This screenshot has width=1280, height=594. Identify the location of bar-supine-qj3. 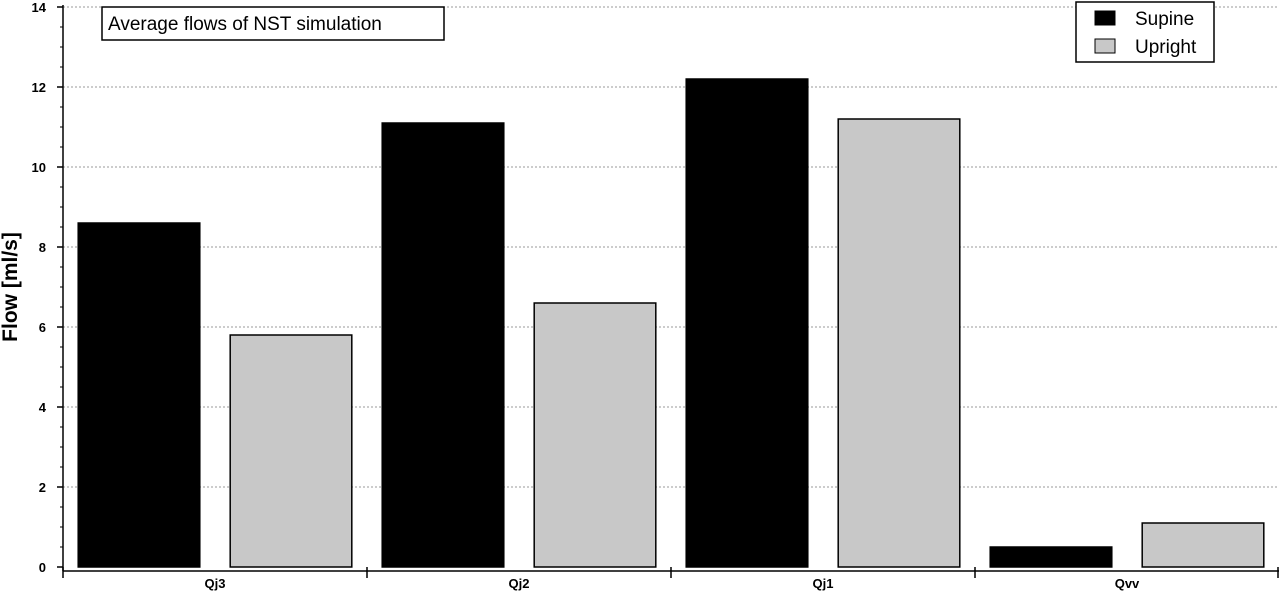
(139, 395).